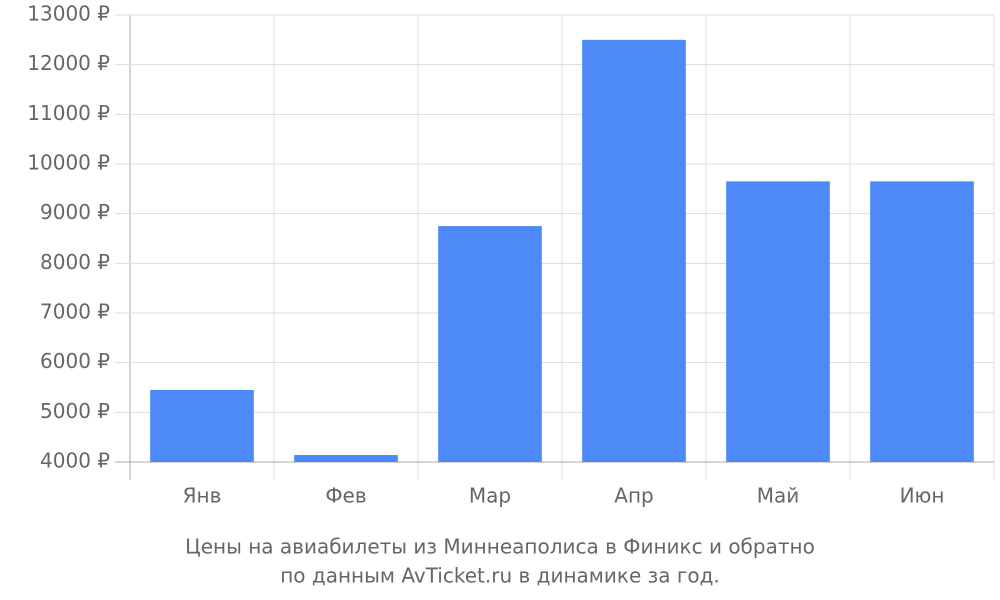 The height and width of the screenshot is (600, 1000). What do you see at coordinates (778, 496) in the screenshot?
I see `x-tick-label: Май` at bounding box center [778, 496].